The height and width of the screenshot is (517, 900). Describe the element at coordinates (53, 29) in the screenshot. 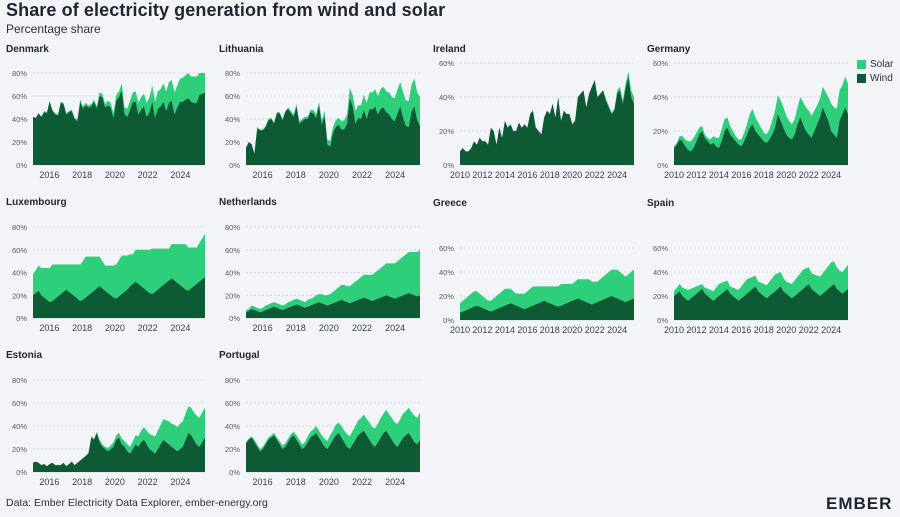

I see `chart-subtitle: Percentage share` at that location.